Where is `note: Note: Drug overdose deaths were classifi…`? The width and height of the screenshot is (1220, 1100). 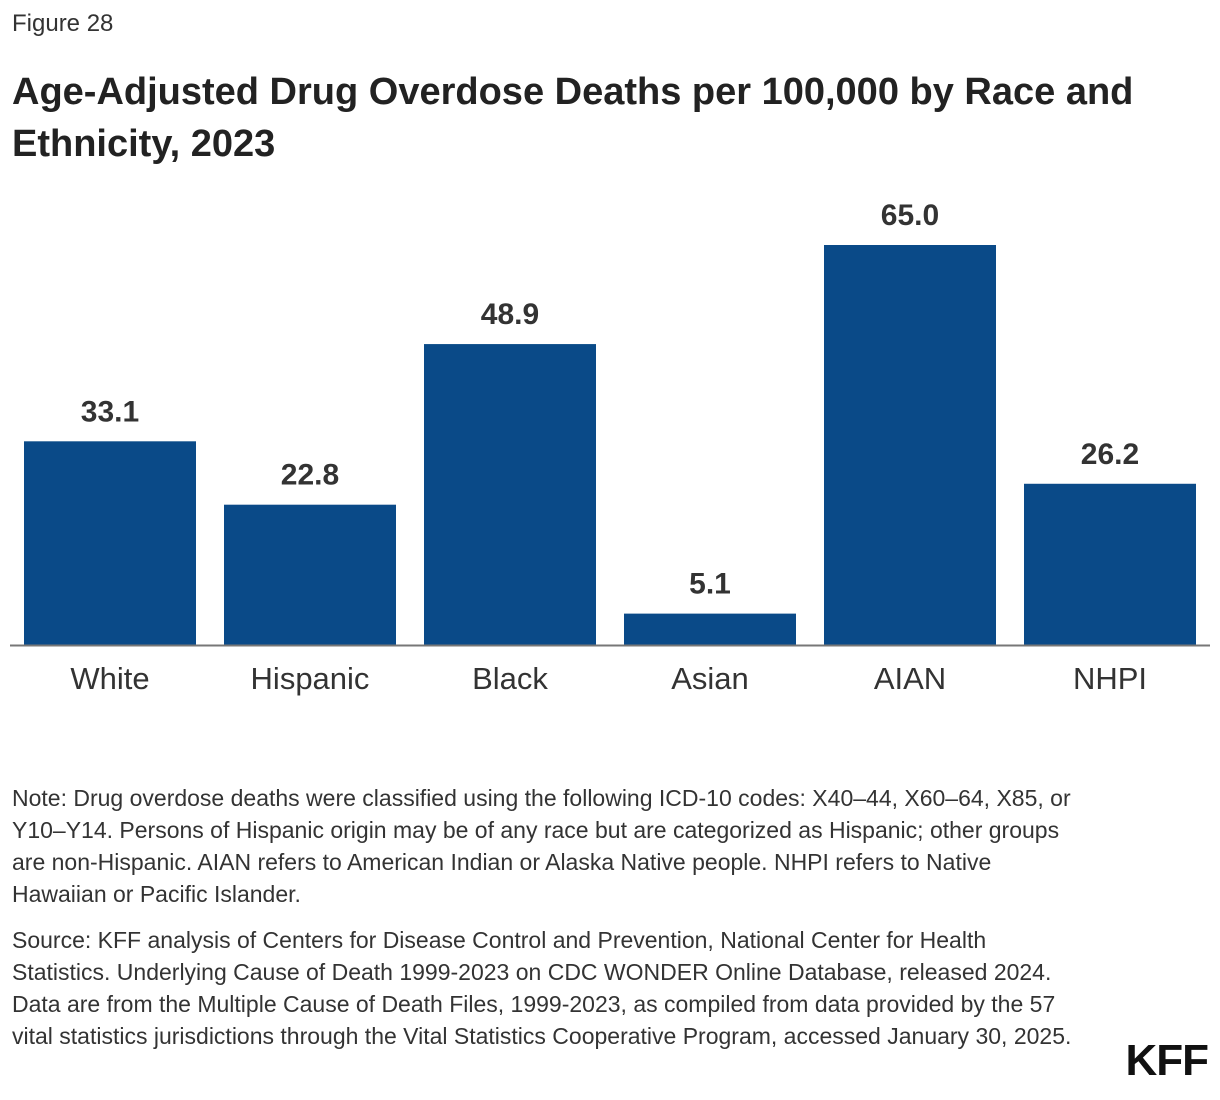 note: Note: Drug overdose deaths were classifi… is located at coordinates (541, 846).